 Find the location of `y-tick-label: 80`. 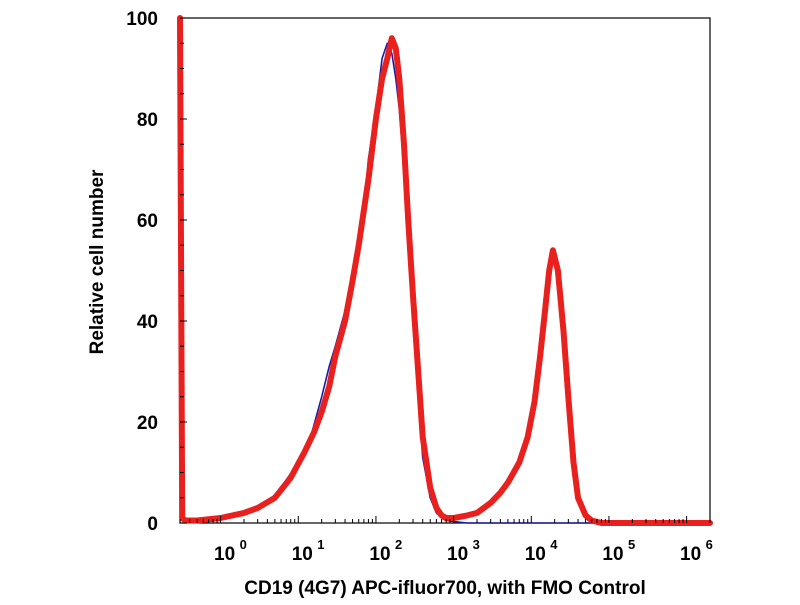

y-tick-label: 80 is located at coordinates (147, 120).